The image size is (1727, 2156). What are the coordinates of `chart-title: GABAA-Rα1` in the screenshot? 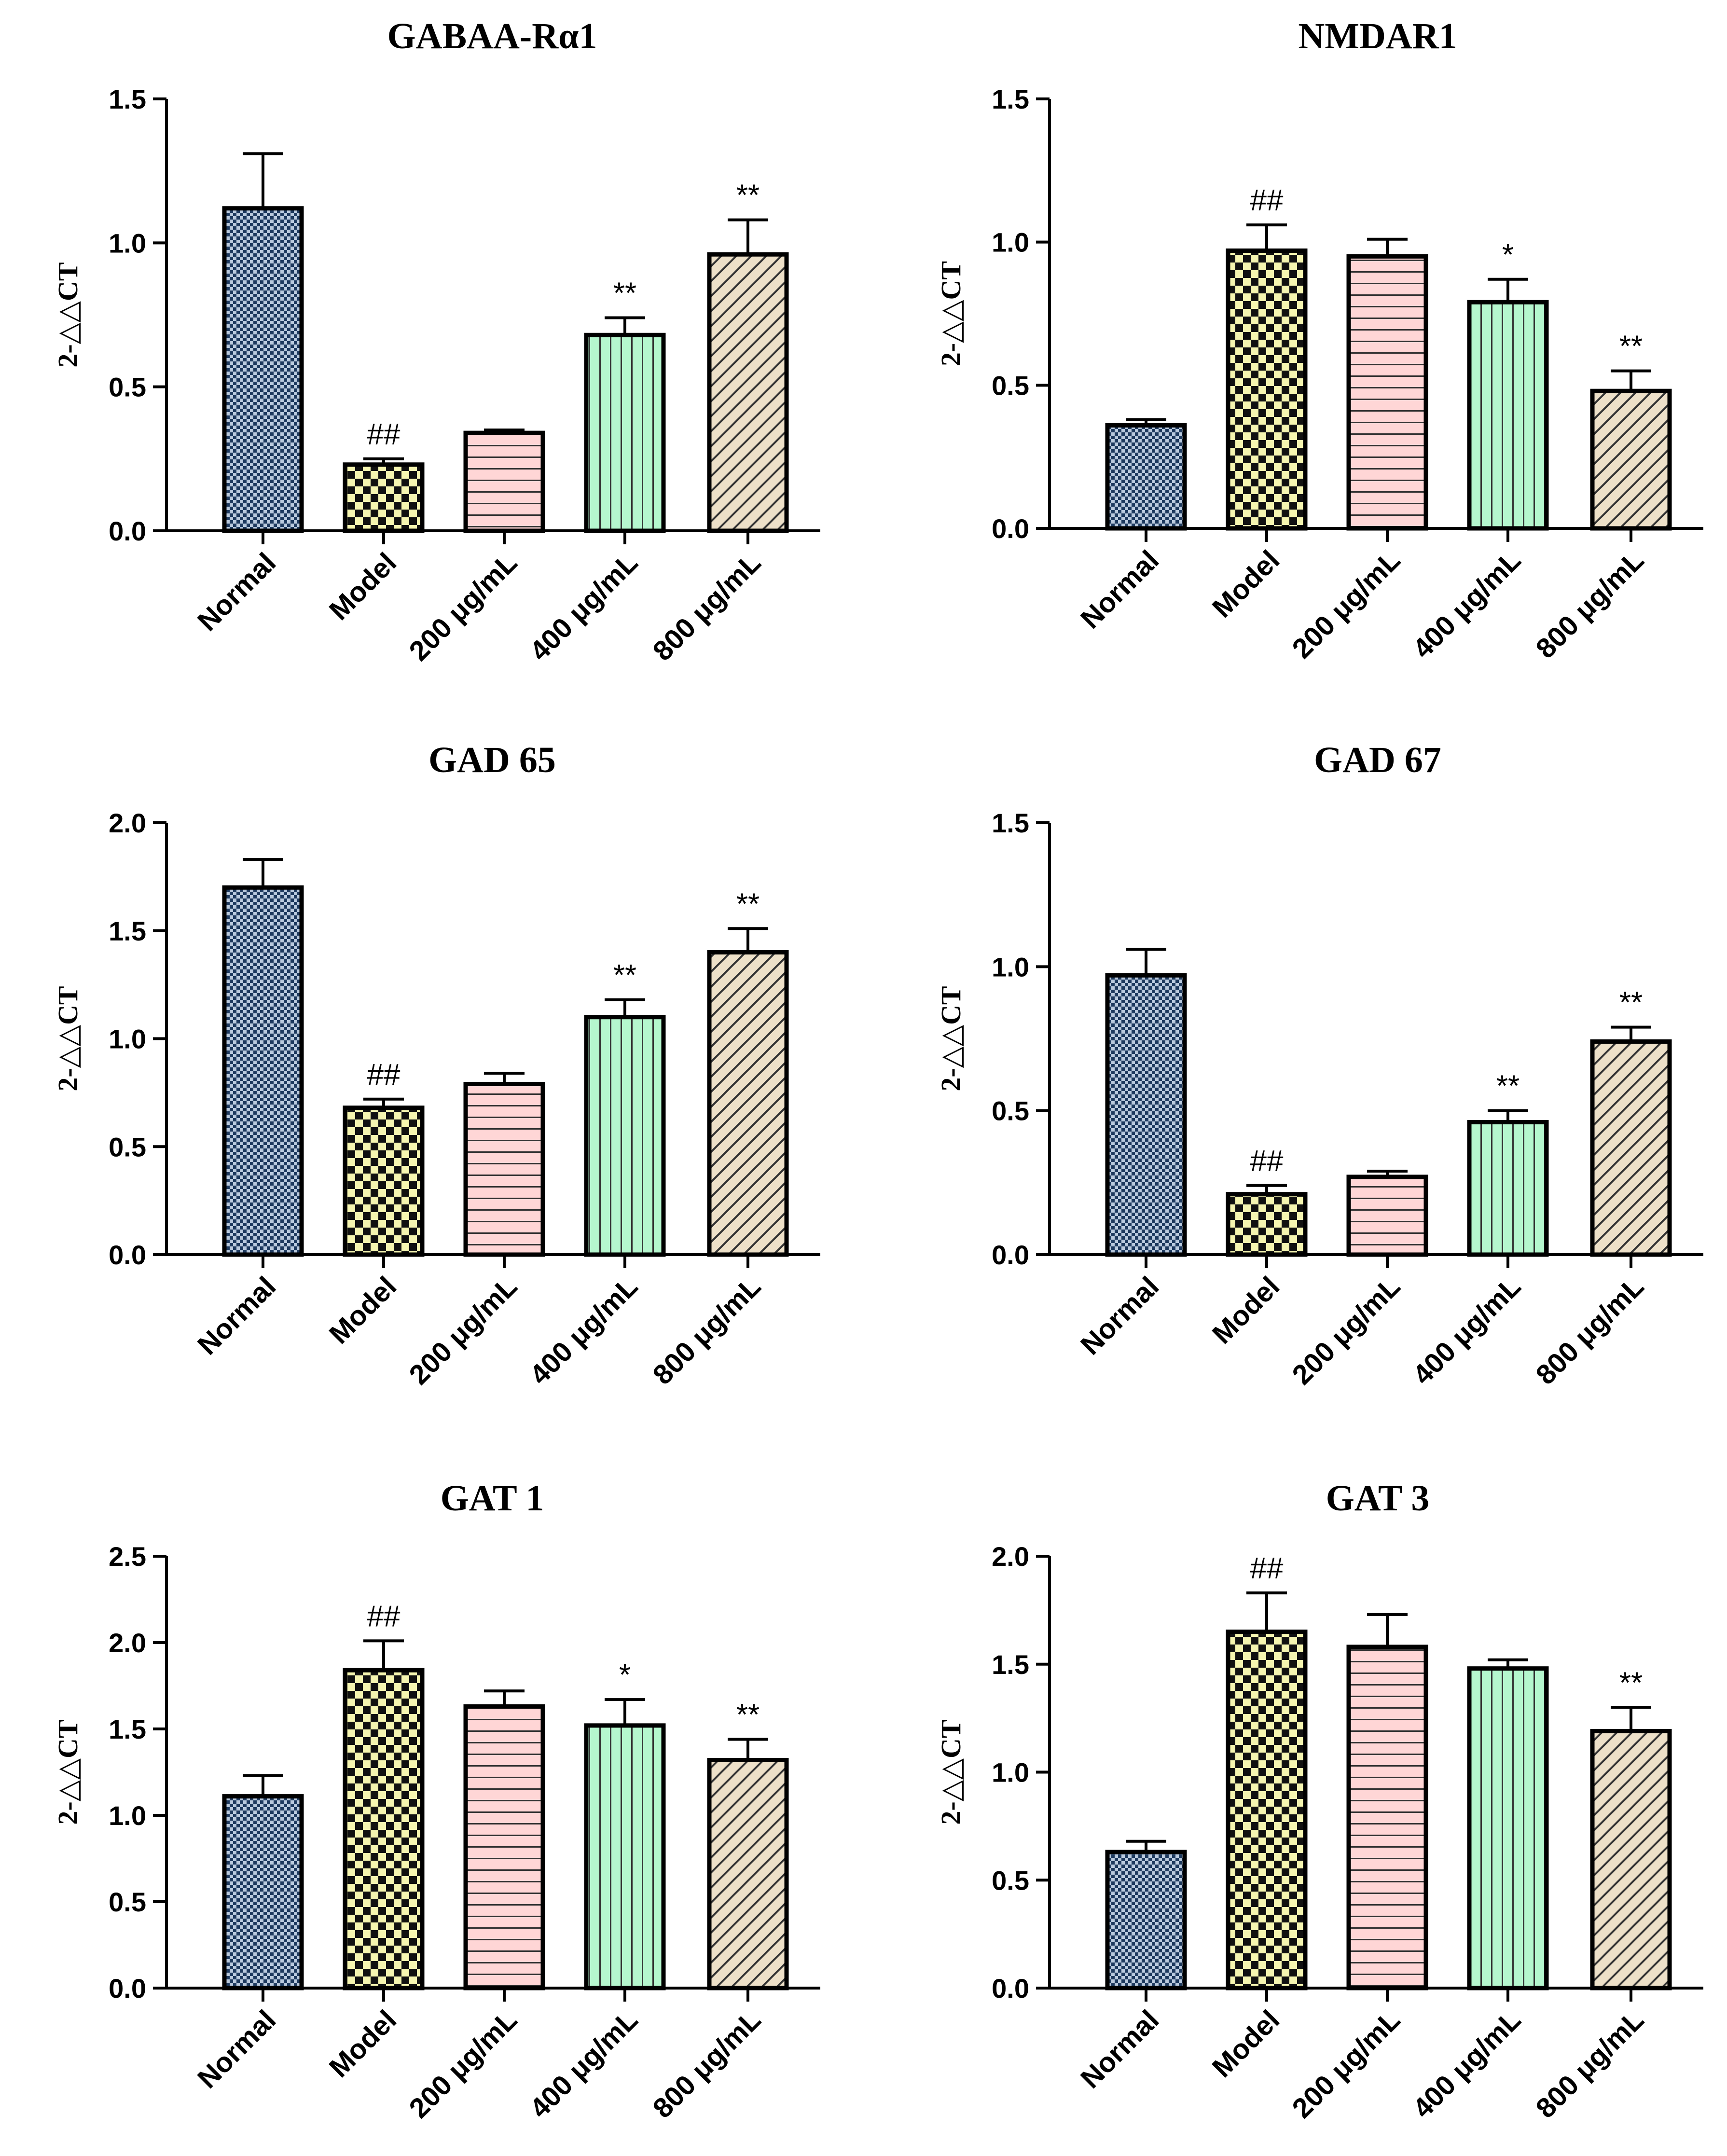 It's located at (492, 36).